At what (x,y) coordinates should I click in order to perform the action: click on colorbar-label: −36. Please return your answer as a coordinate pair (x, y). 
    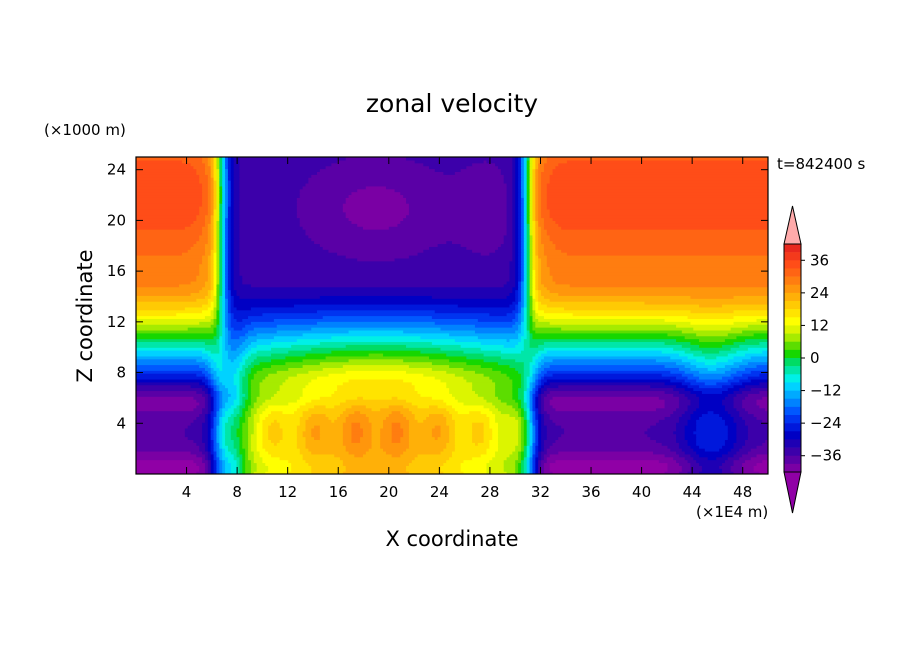
    Looking at the image, I should click on (826, 456).